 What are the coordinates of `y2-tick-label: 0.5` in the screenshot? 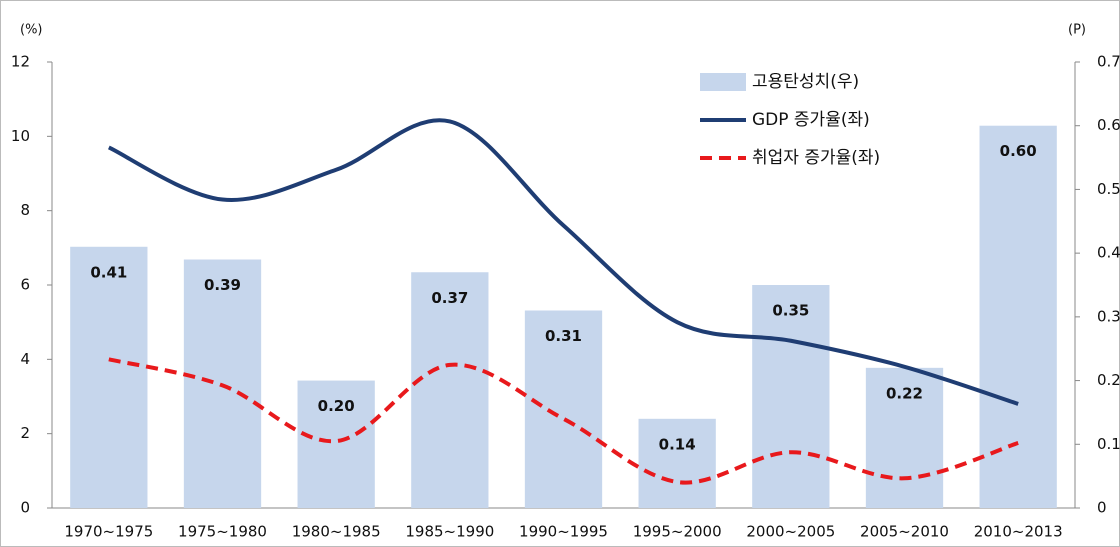 It's located at (1108, 189).